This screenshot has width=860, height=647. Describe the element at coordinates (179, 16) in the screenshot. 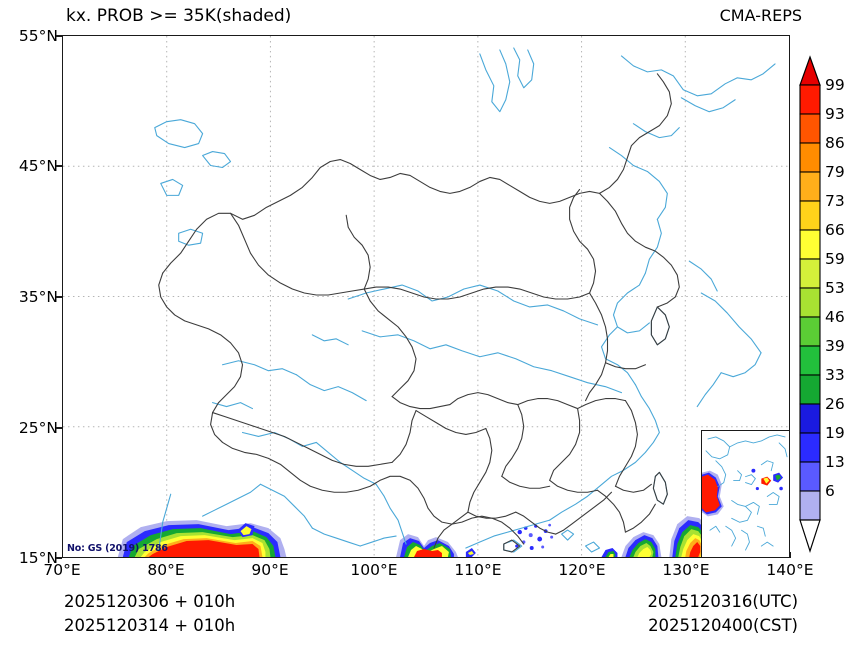

I see `page-title: kx. PROB >= 35K(shaded)` at that location.